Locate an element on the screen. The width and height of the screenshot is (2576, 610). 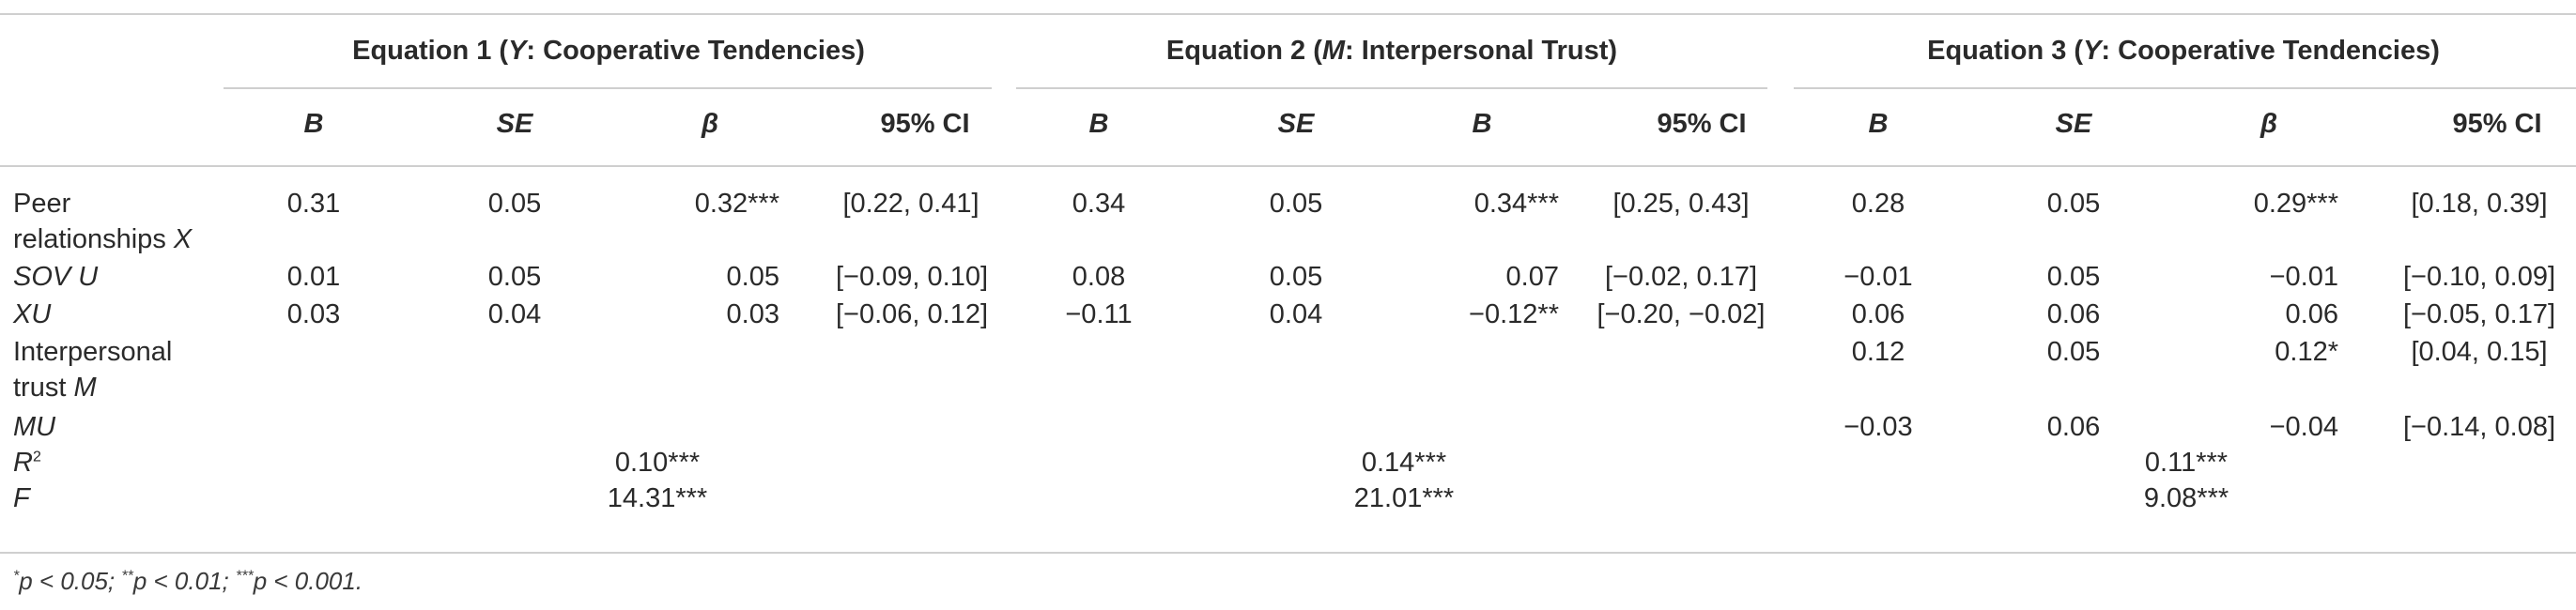
table-cell: [−0.09, 0.10] is located at coordinates (912, 277).